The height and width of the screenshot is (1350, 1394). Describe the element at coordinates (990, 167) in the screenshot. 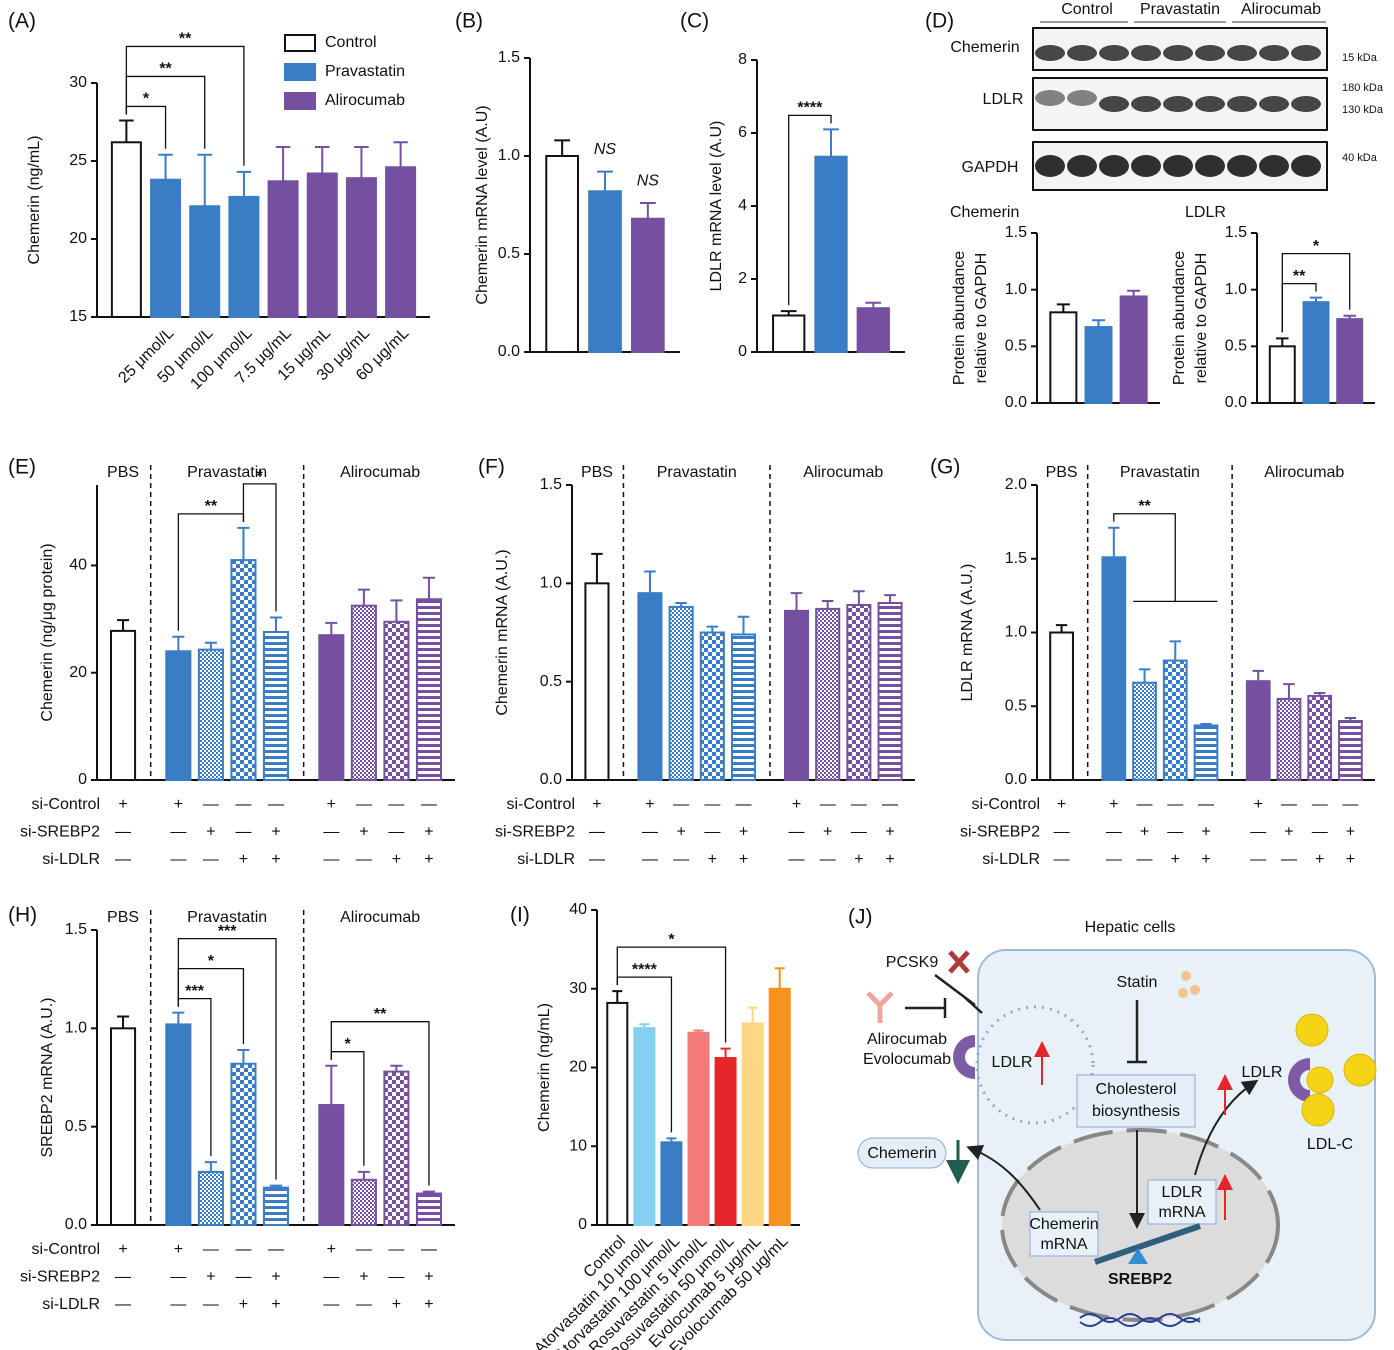

I see `blot-row-label: GAPDH` at that location.